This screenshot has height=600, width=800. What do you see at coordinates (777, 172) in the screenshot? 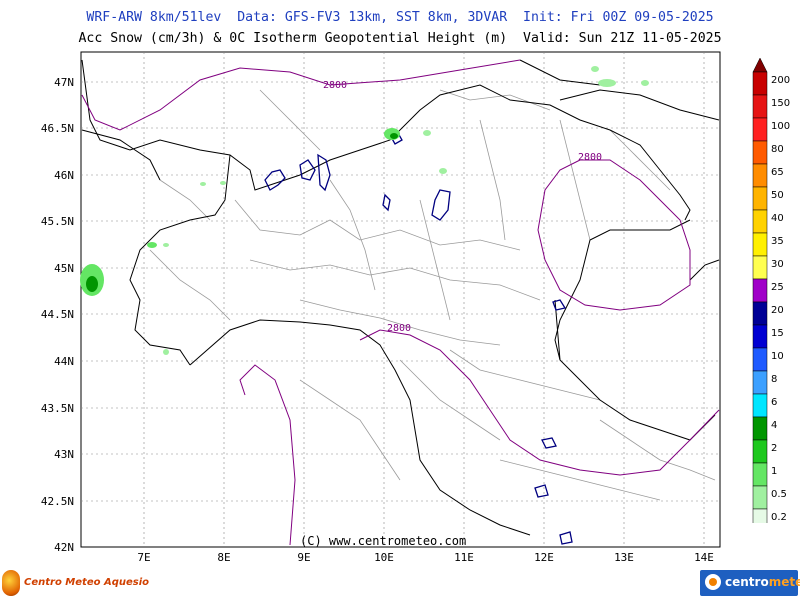
I see `colorbar-label: 65` at bounding box center [777, 172].